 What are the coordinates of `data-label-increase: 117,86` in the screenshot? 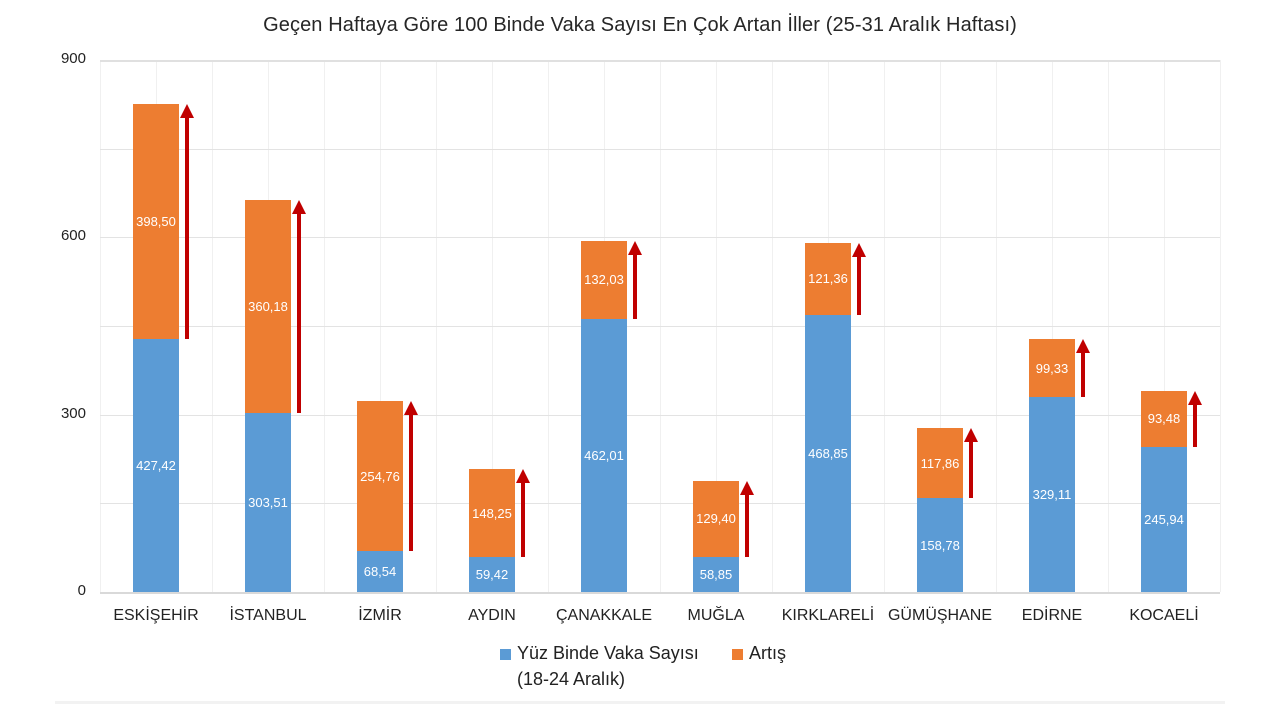 It's located at (940, 463).